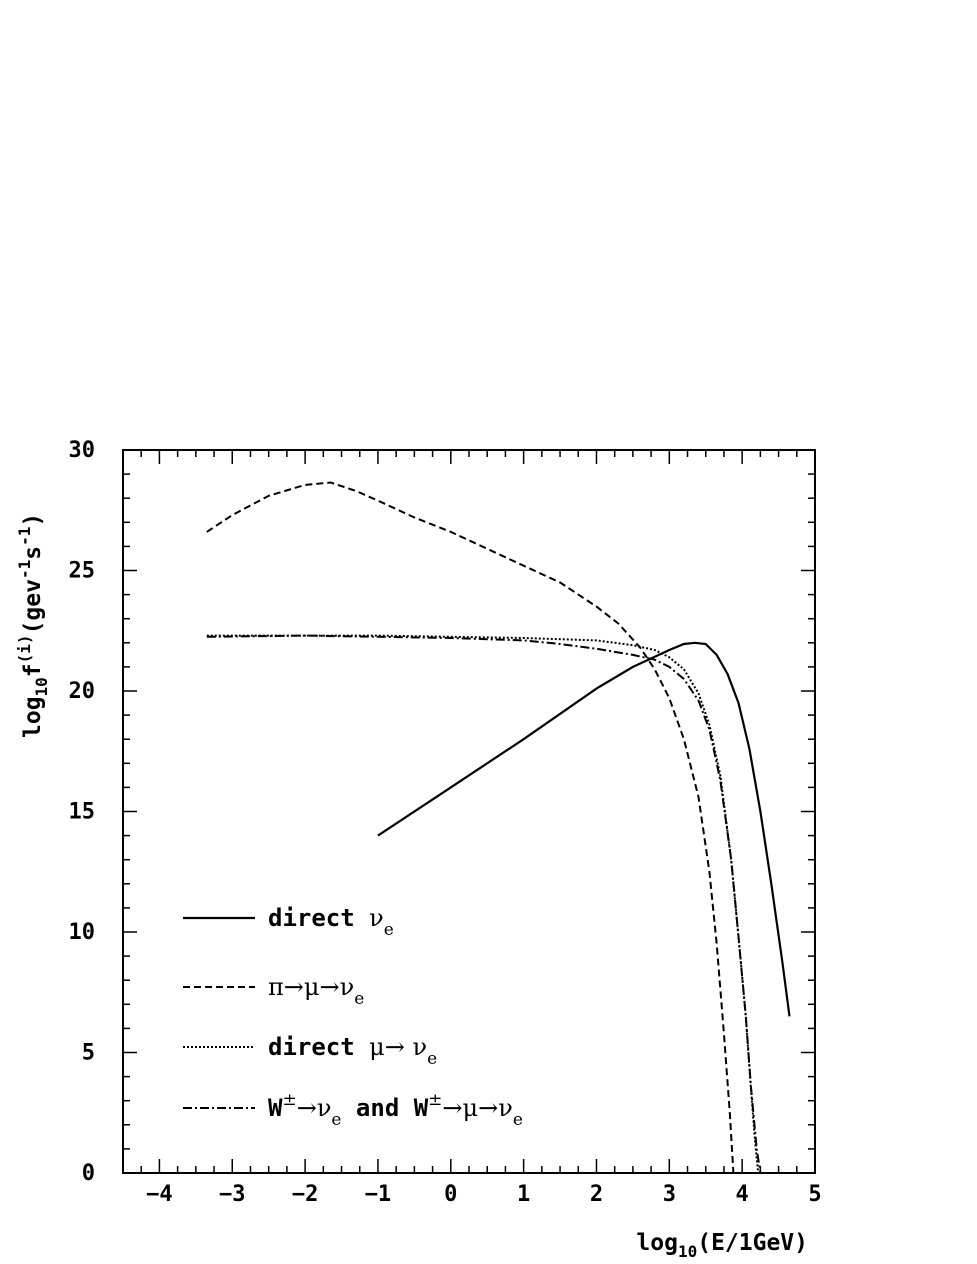  I want to click on y-tick-label: 25, so click(82, 571).